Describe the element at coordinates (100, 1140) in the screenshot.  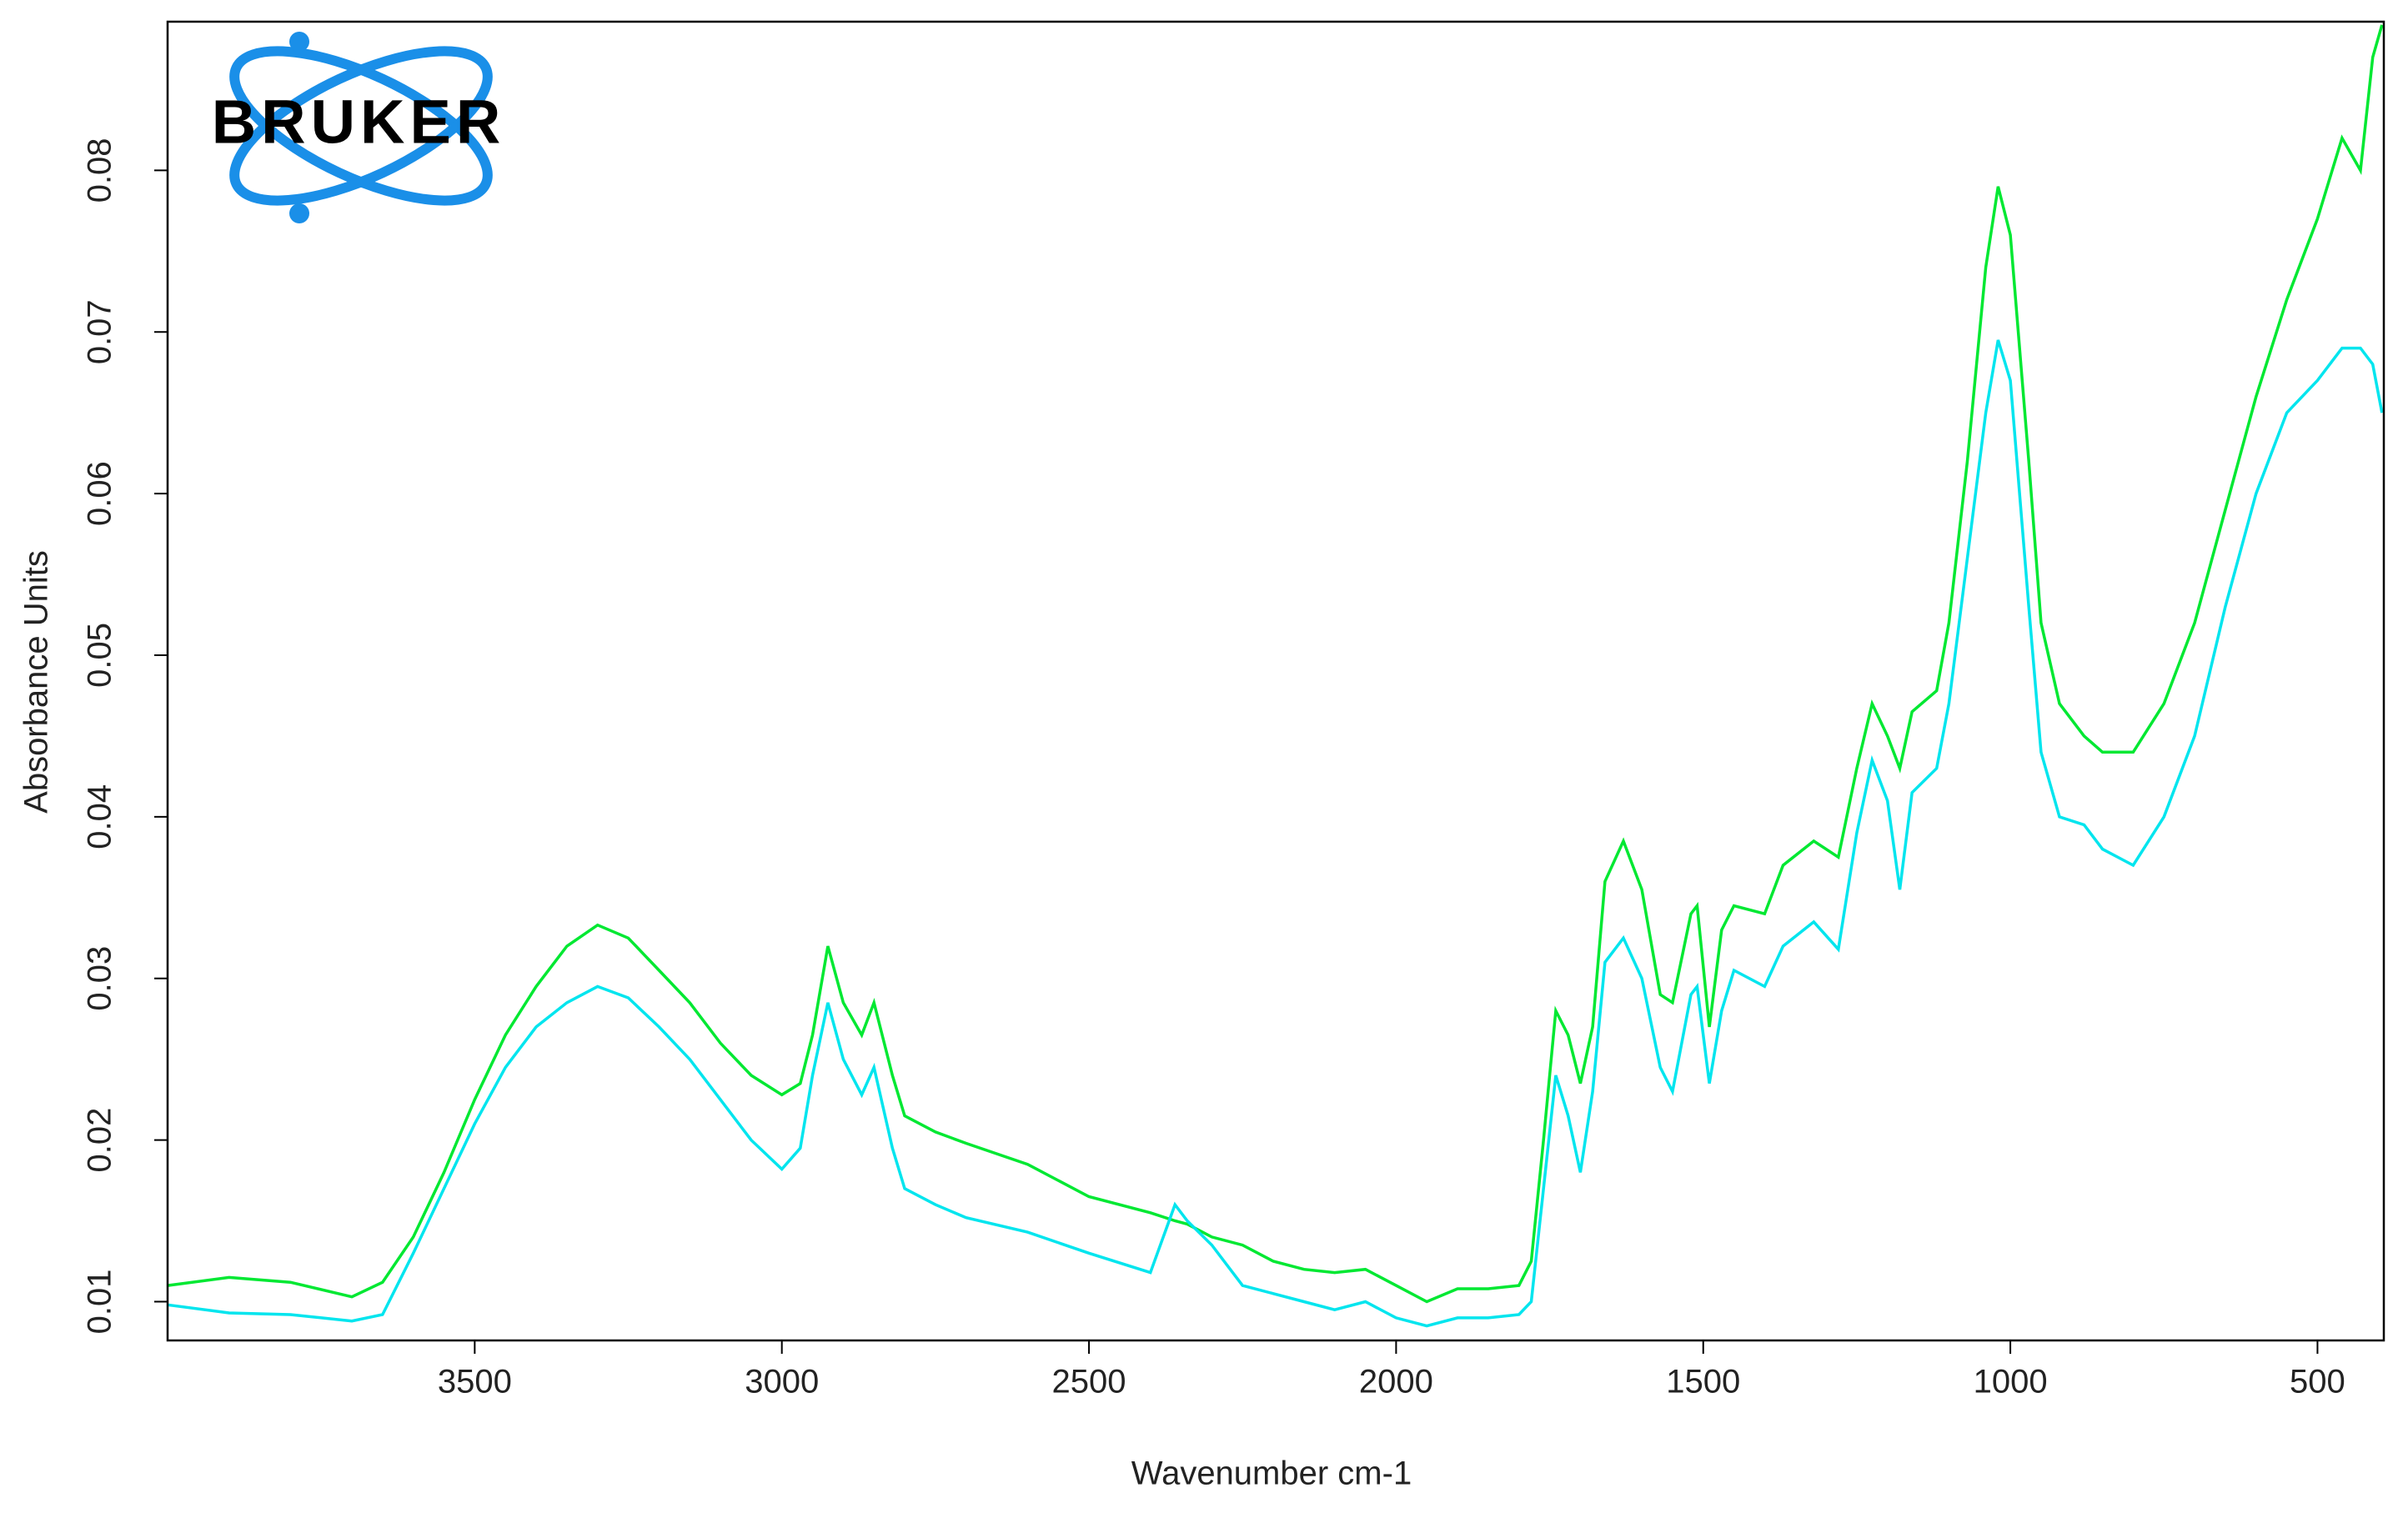
I see `y-tick-label: 0.02` at that location.